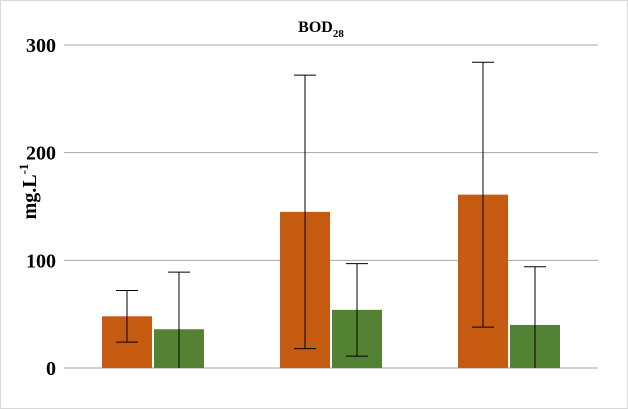 Image resolution: width=628 pixels, height=409 pixels. I want to click on y-tick-labels: 0 100 200 300, so click(41, 207).